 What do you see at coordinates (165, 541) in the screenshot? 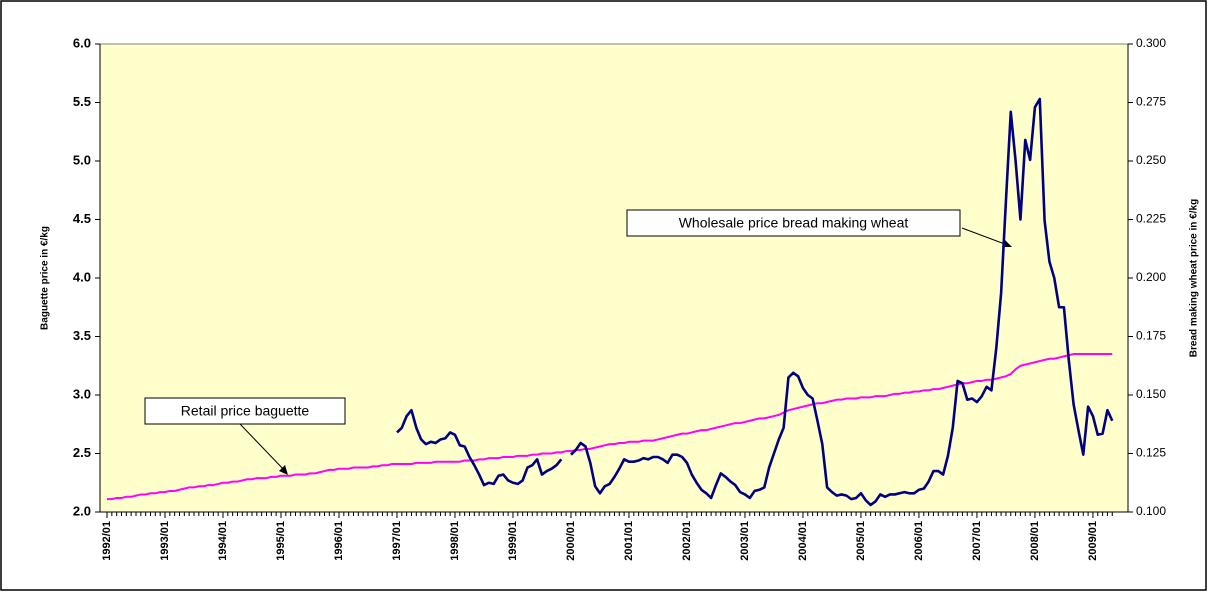
I see `x-tick-label: 1993/01` at bounding box center [165, 541].